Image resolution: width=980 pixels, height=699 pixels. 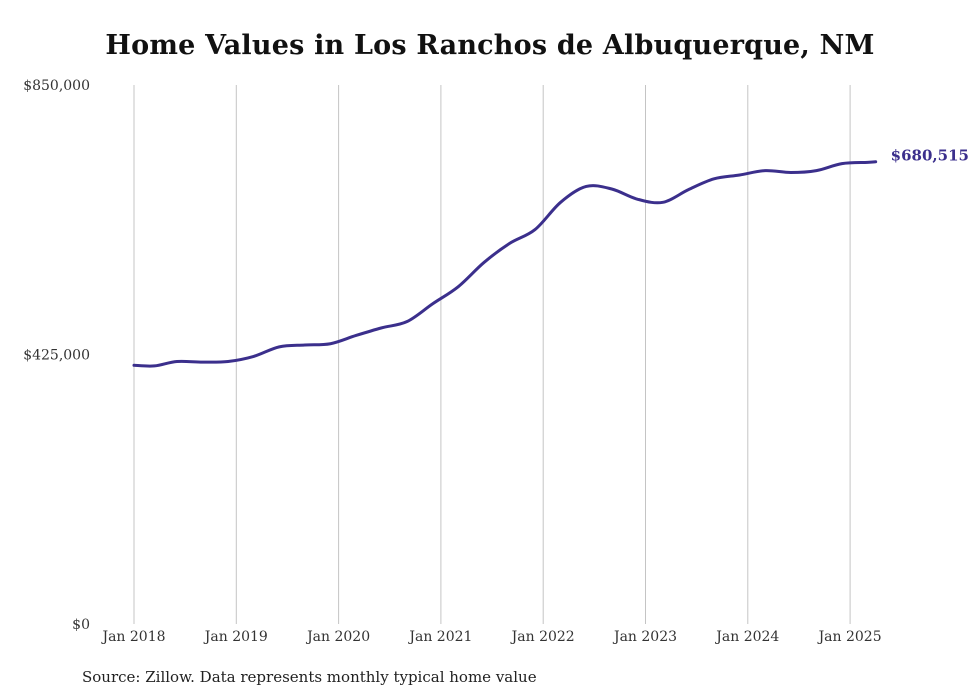 What do you see at coordinates (56, 86) in the screenshot?
I see `y-tick-label: $850,000` at bounding box center [56, 86].